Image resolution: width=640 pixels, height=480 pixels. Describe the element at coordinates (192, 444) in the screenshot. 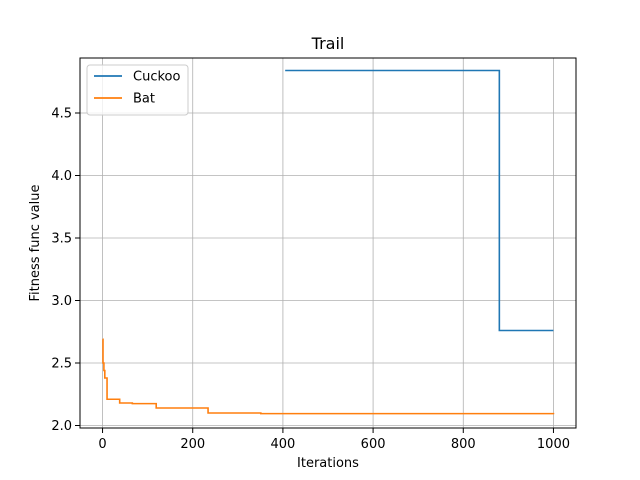

I see `x-tick-label: 200` at that location.